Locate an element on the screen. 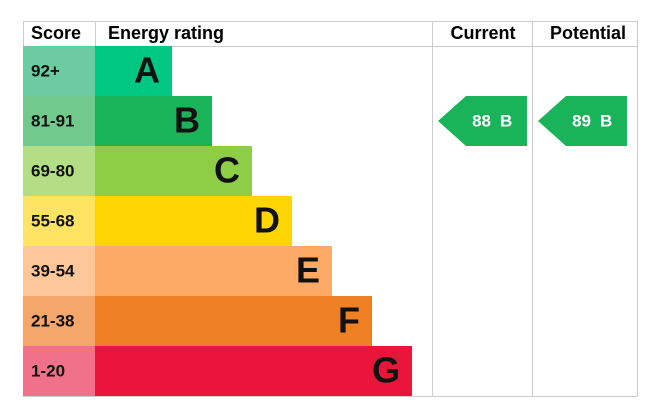 The width and height of the screenshot is (652, 410). score-label: 21-38 is located at coordinates (52, 320).